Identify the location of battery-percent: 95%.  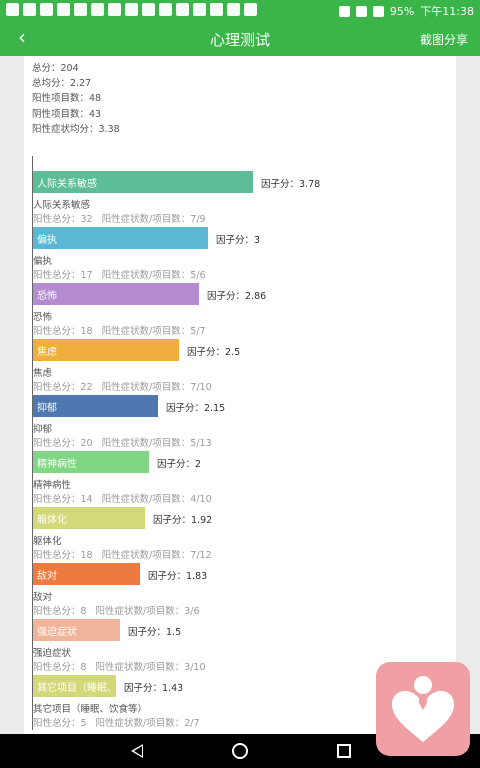
(402, 11).